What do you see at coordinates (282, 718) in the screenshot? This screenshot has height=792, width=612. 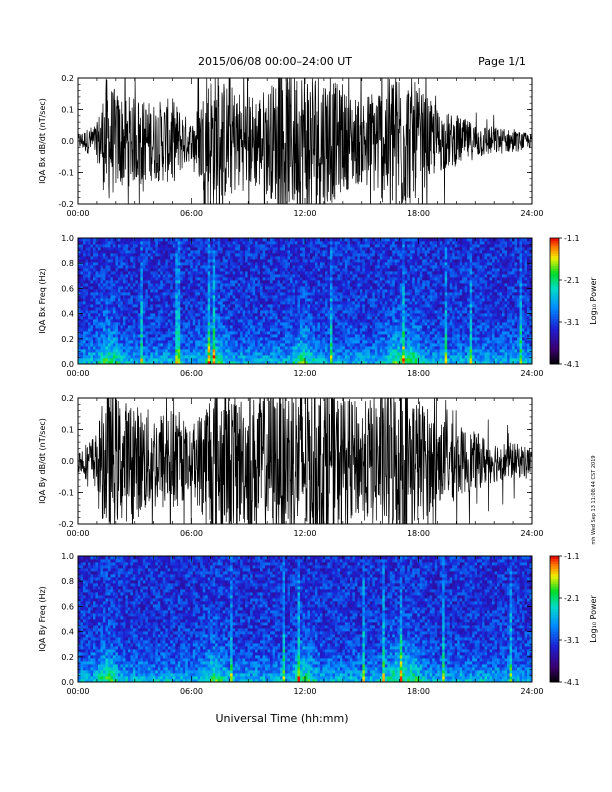 I see `x-axis-label: Universal Time (hh:mm)` at bounding box center [282, 718].